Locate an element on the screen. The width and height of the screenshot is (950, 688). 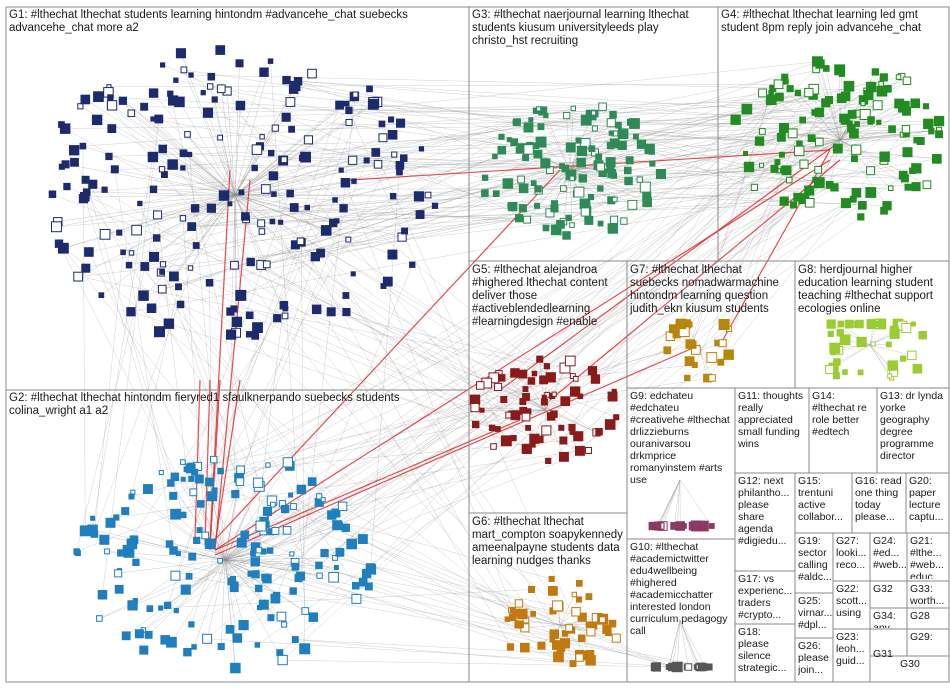
edge-inter-g3-g4 is located at coordinates (774, 112).